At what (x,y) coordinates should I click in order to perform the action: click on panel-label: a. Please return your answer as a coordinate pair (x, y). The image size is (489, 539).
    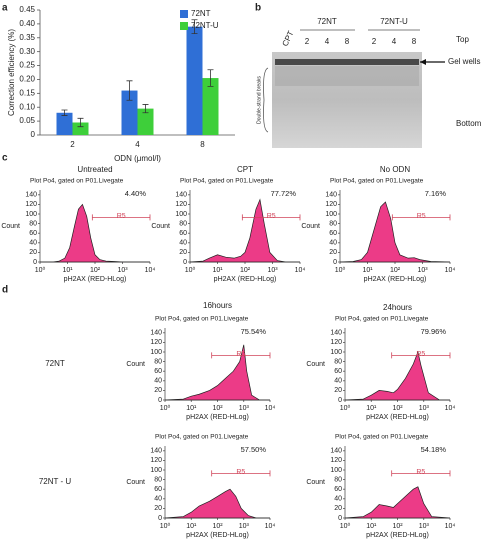
    Looking at the image, I should click on (5, 8).